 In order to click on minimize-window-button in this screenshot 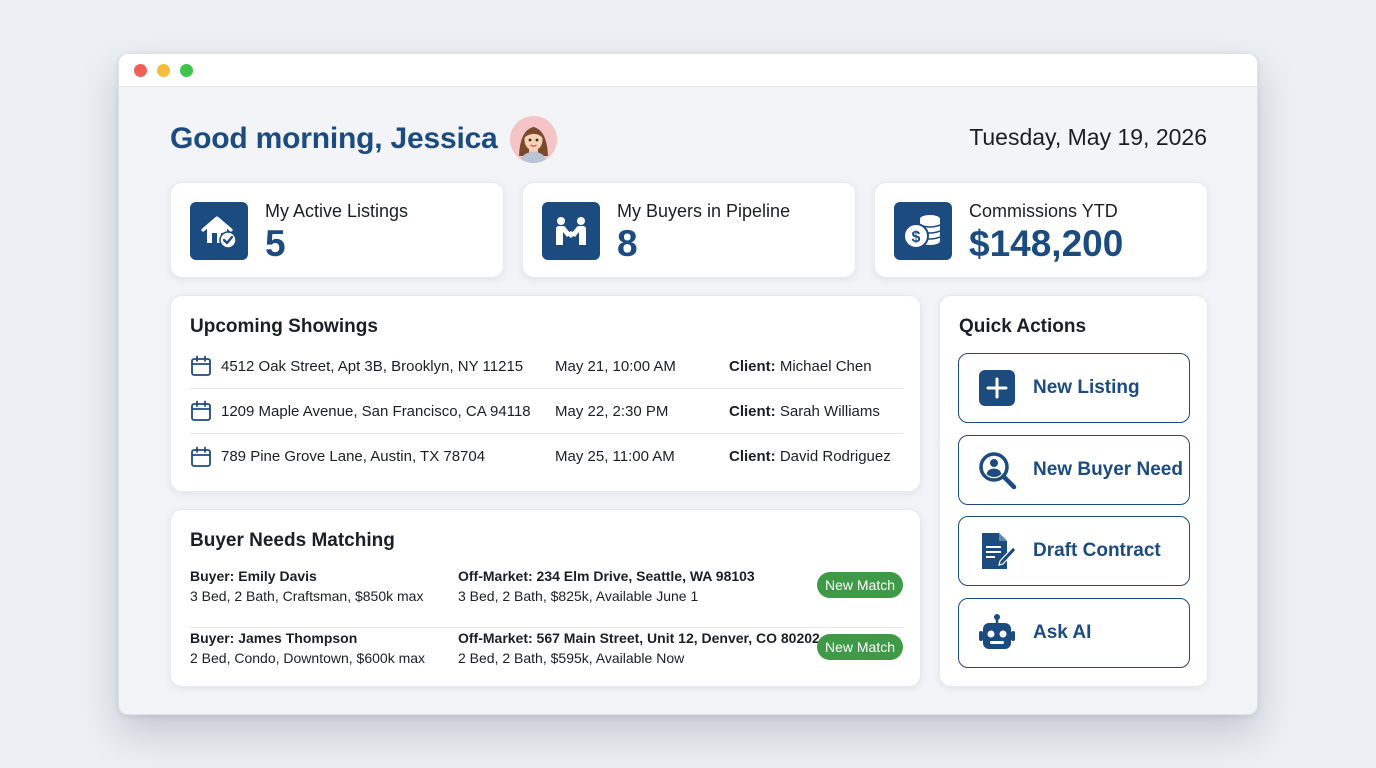, I will do `click(163, 70)`.